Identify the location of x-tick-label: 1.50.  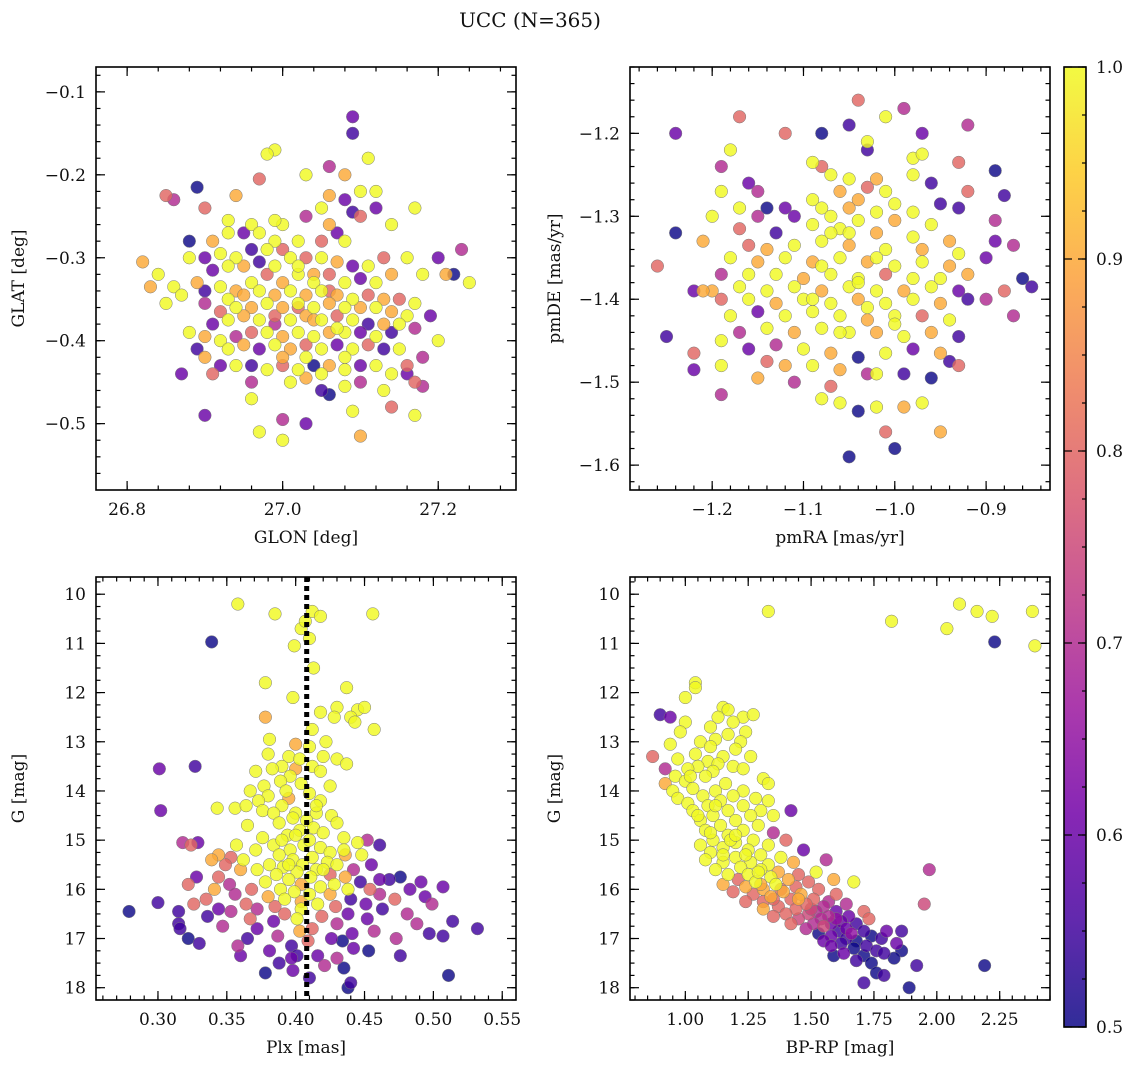
(811, 1020).